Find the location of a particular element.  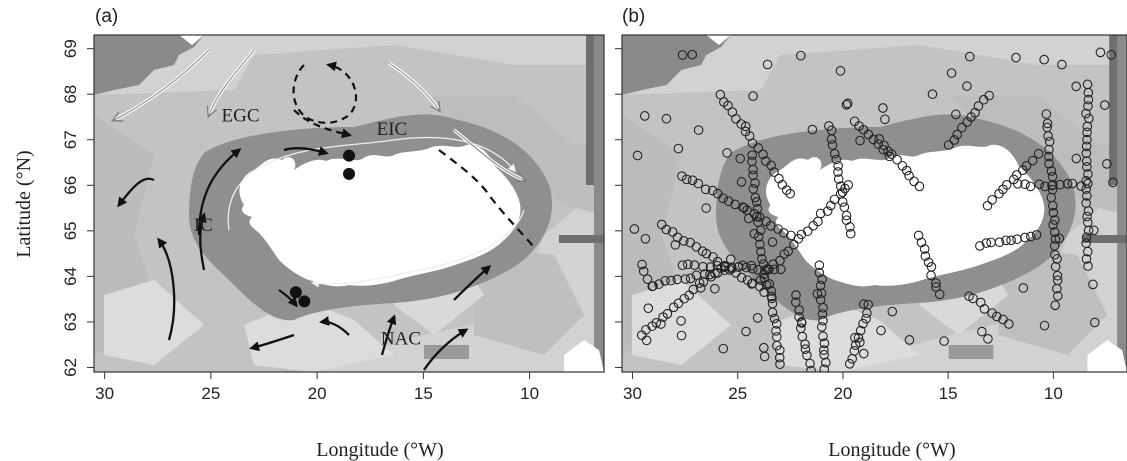

x-tick-label: 25 is located at coordinates (210, 393).